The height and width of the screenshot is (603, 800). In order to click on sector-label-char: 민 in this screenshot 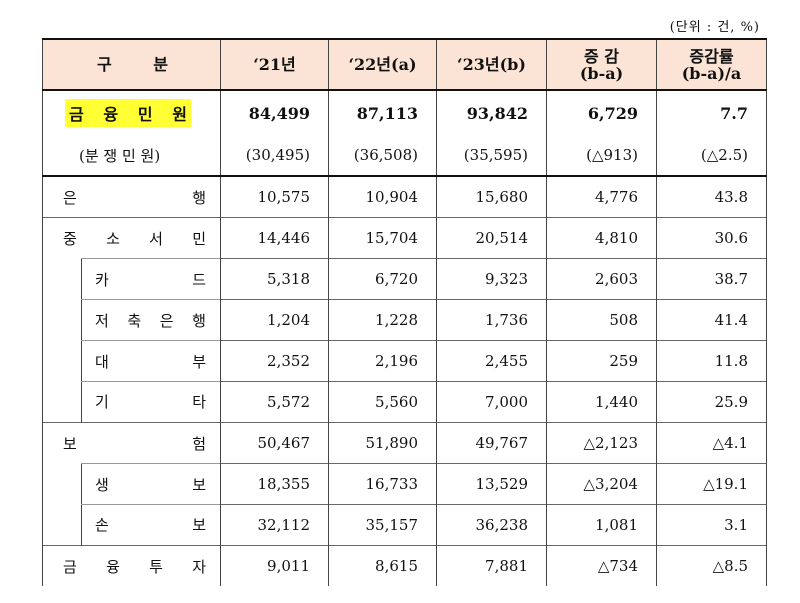, I will do `click(199, 238)`.